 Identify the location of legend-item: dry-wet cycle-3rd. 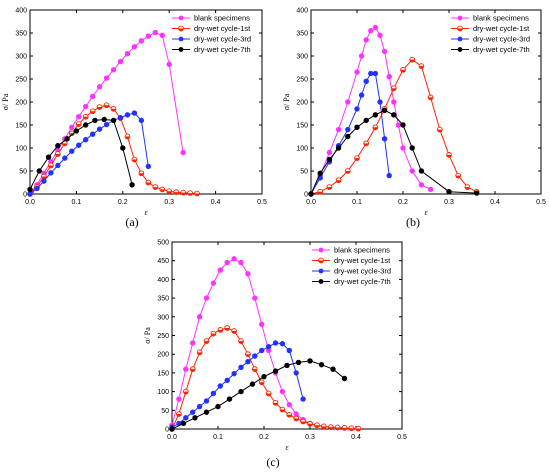
(351, 271).